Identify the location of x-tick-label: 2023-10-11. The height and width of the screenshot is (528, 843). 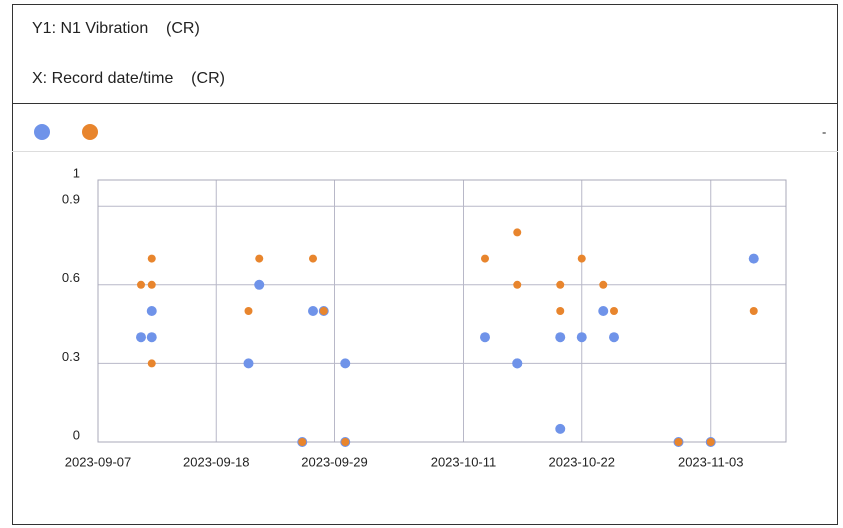
(464, 461).